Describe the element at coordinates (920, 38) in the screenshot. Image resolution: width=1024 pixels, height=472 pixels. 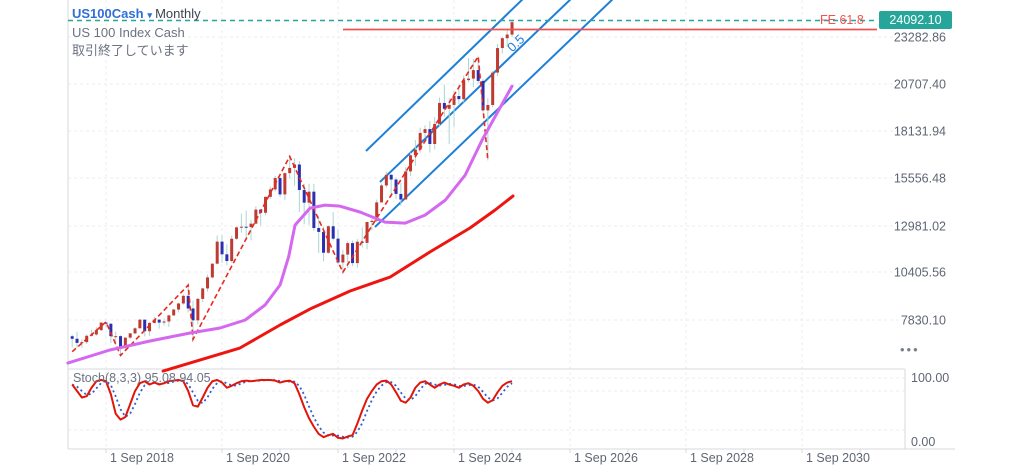
I see `price-axis-label: 23282.86` at that location.